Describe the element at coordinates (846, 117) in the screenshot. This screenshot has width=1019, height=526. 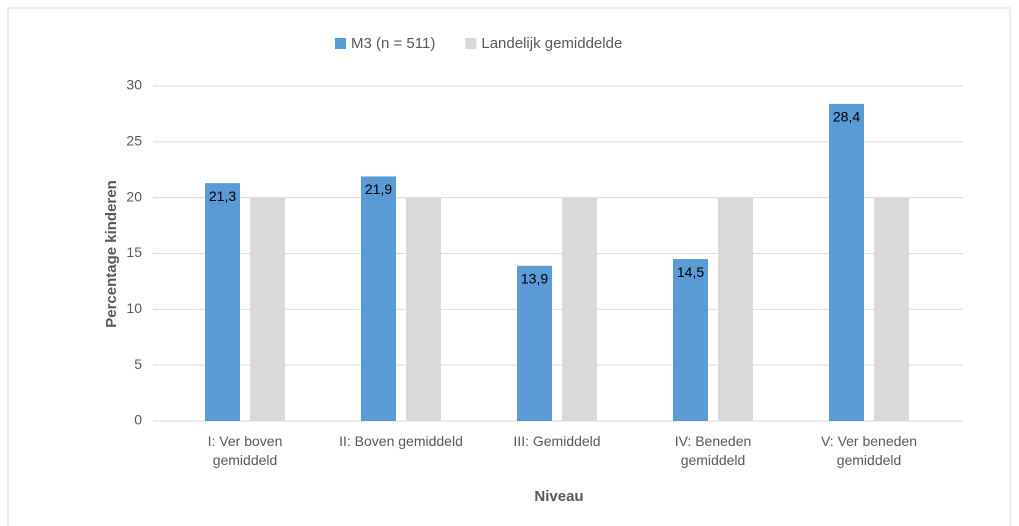
I see `data-label: 28,4` at that location.